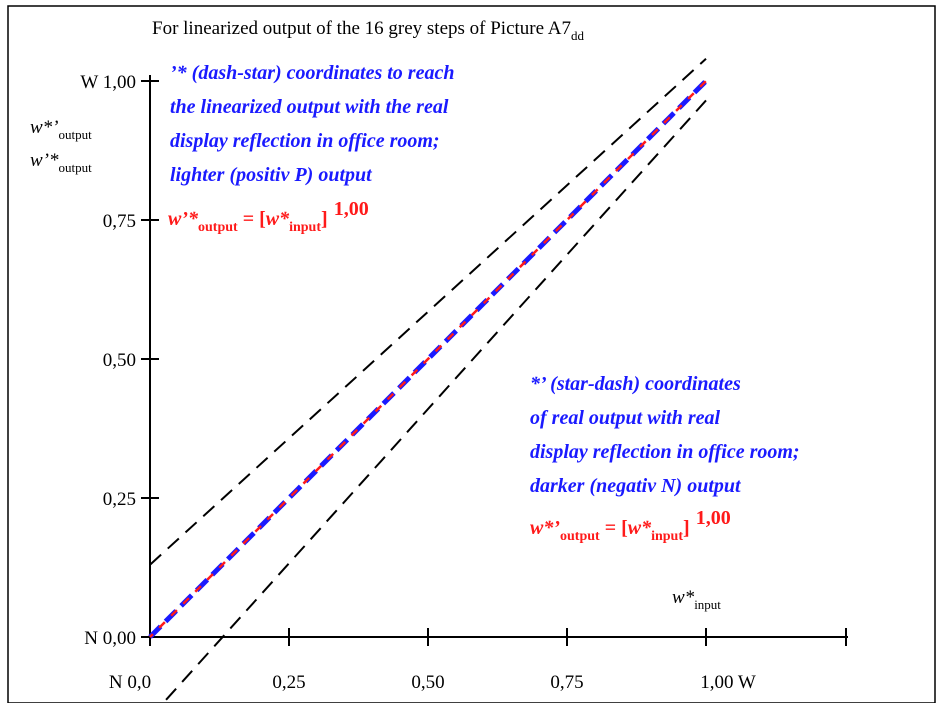  Describe the element at coordinates (696, 599) in the screenshot. I see `x-axis-label: w*input` at that location.